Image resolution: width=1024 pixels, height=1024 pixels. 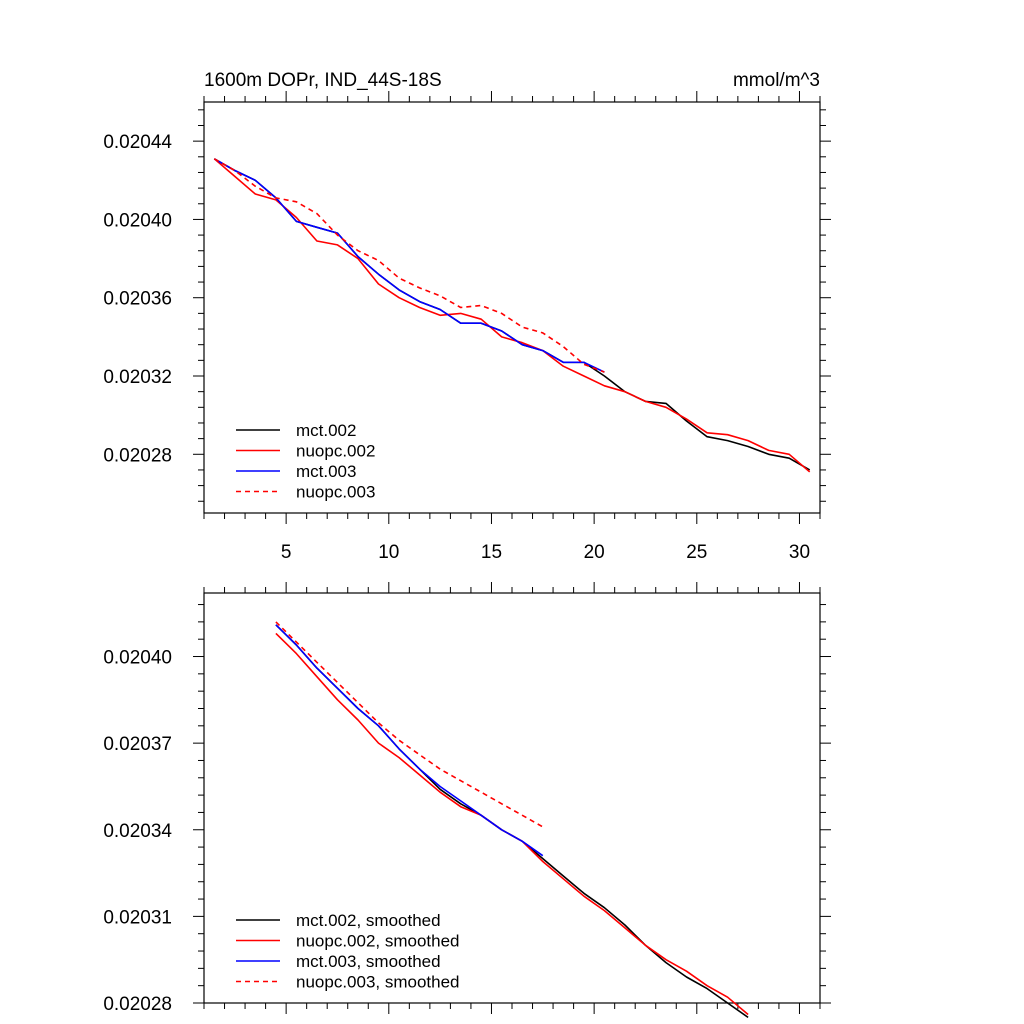 What do you see at coordinates (137, 142) in the screenshot?
I see `y-tick-label: 0.02044` at bounding box center [137, 142].